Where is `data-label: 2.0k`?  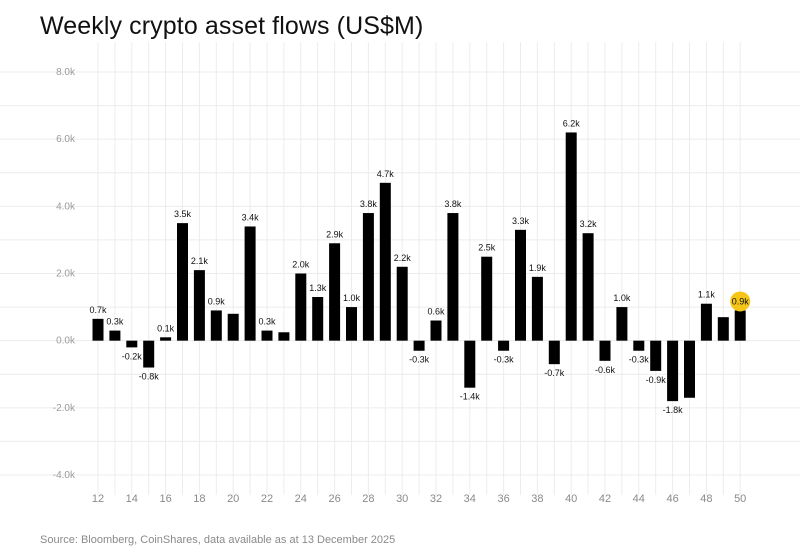
data-label: 2.0k is located at coordinates (301, 265).